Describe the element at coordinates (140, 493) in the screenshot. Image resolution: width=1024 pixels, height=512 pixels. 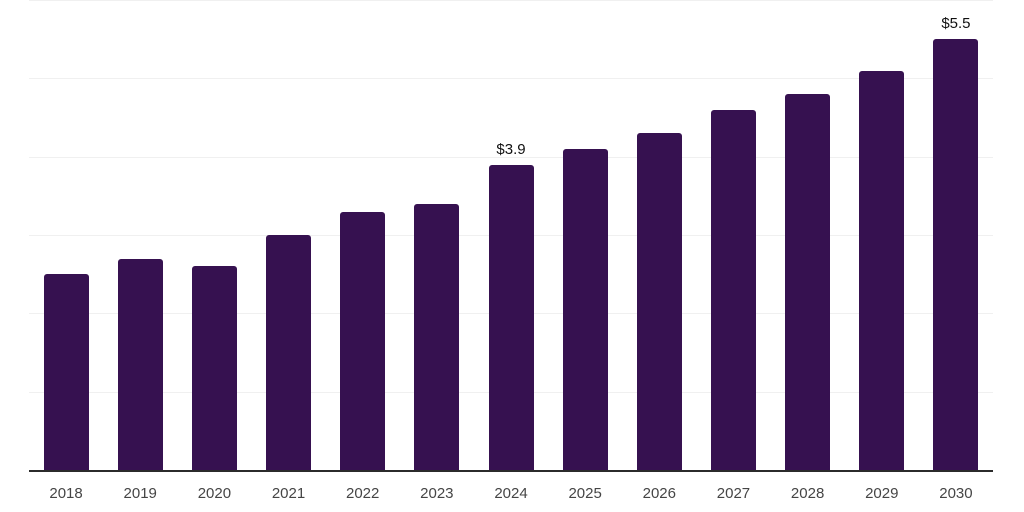
I see `x-tick-label-2019: 2019` at that location.